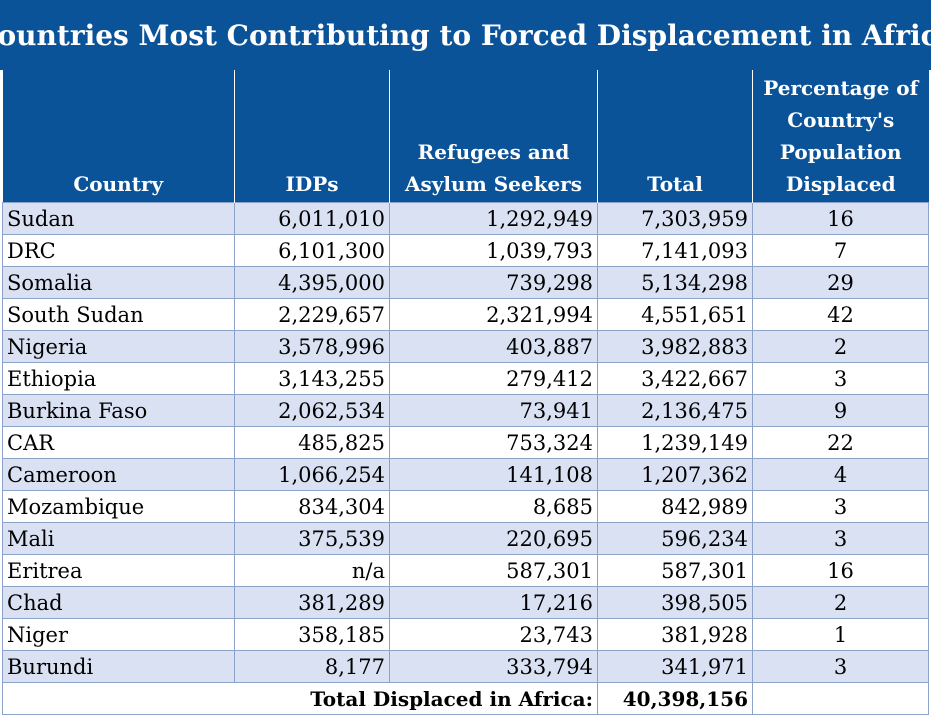 This screenshot has width=931, height=715. Describe the element at coordinates (312, 506) in the screenshot. I see `idps-cell: 834,304` at that location.